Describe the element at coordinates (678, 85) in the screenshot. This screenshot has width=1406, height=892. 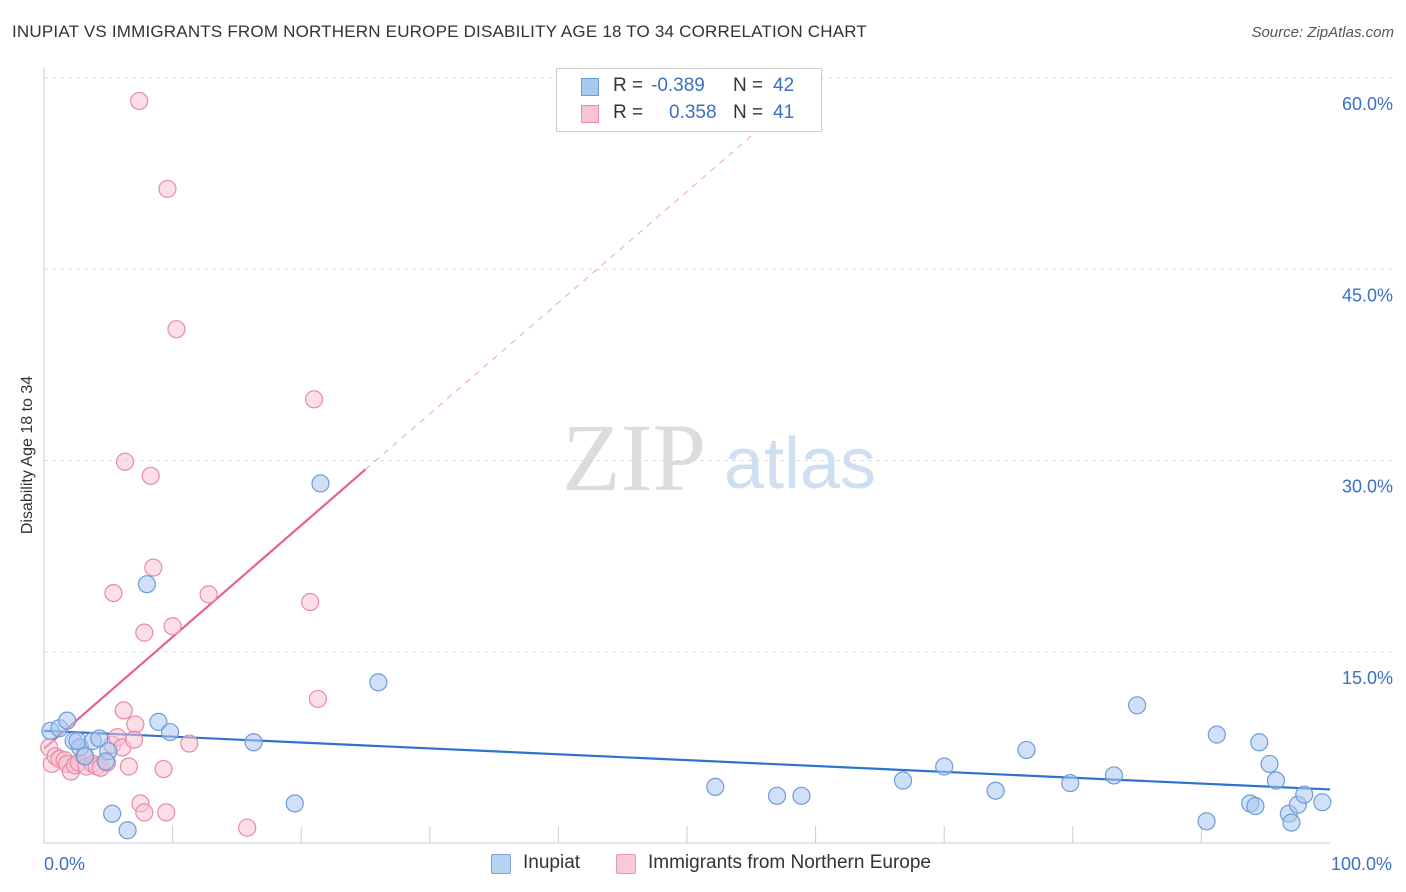
I see `legend-r-value: -0.389` at that location.